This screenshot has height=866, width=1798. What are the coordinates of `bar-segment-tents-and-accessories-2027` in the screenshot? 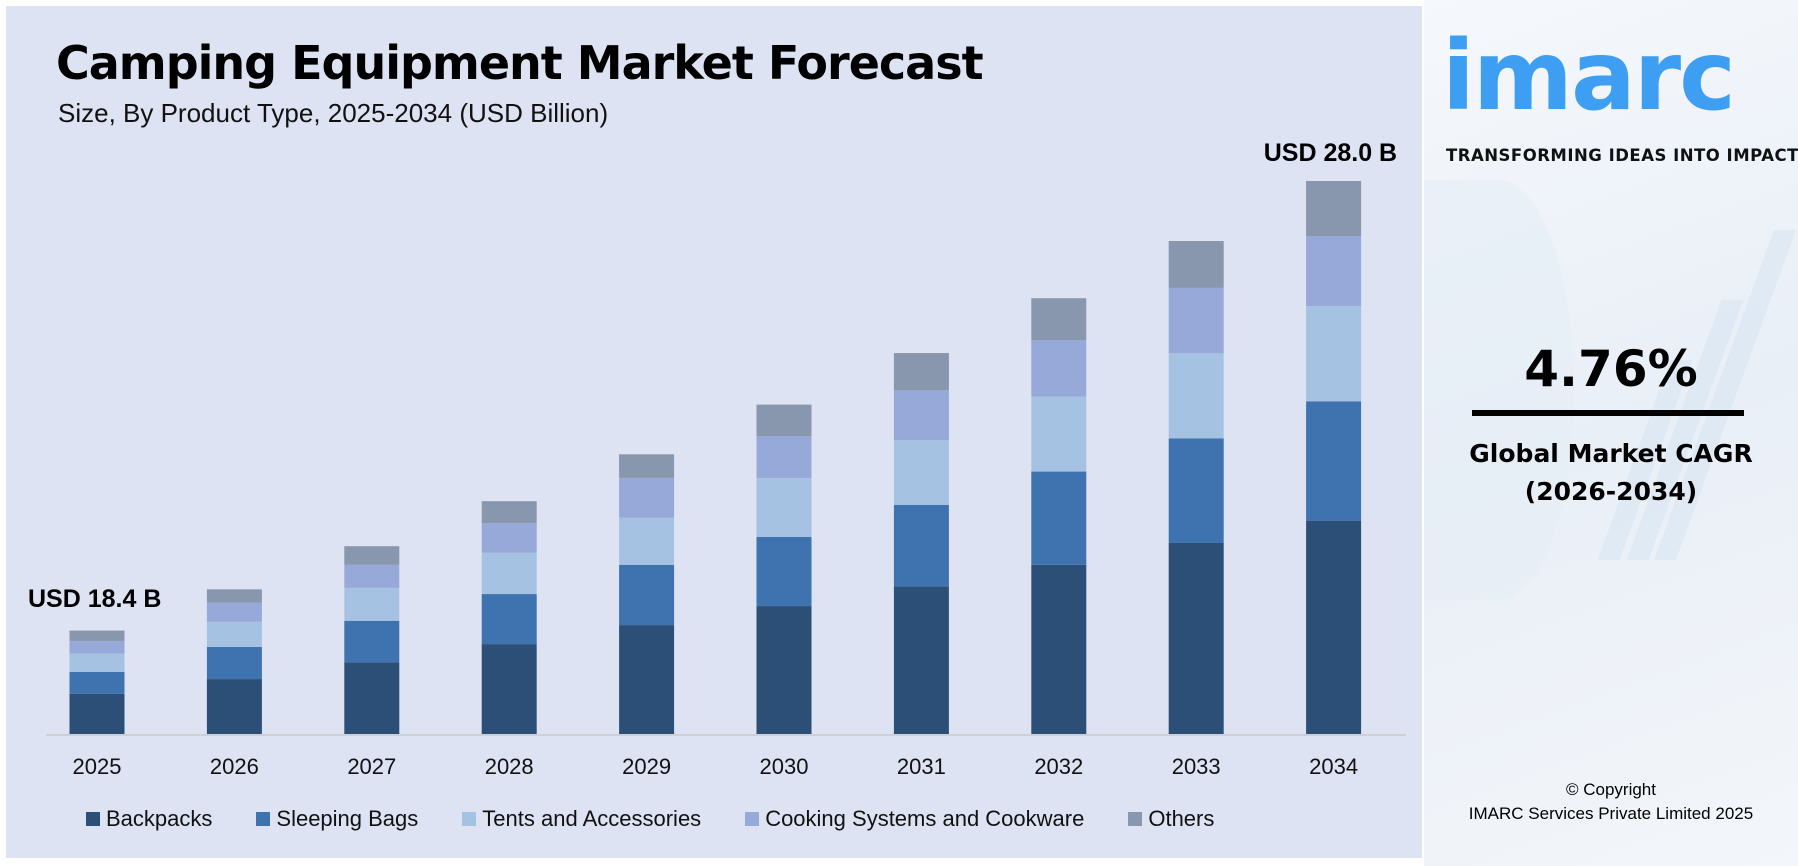 It's located at (372, 604).